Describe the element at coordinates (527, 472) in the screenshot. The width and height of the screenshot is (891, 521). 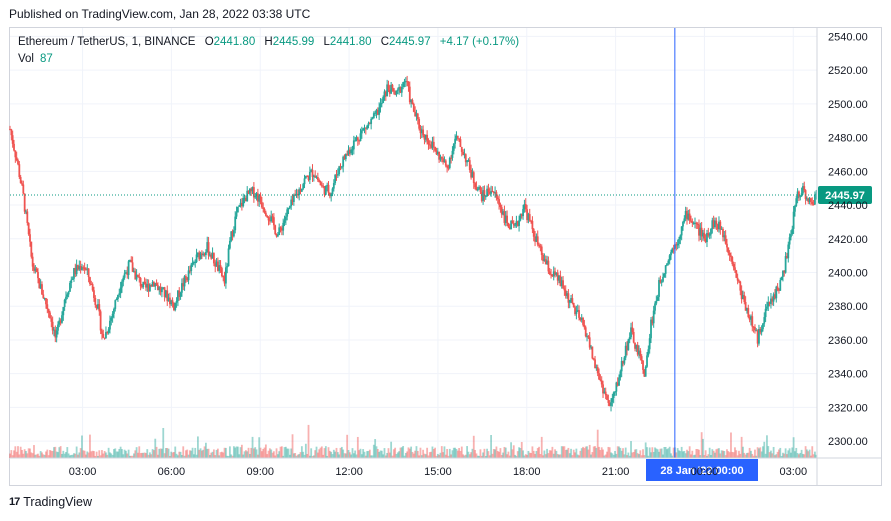
I see `time-tick-label: 18:00` at that location.